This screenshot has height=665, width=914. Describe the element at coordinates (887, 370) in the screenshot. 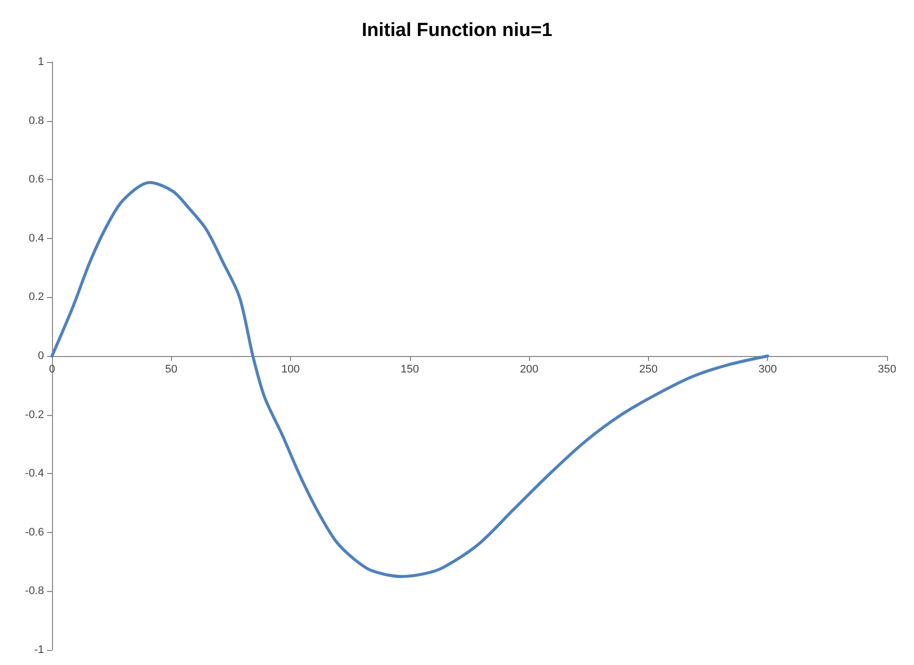

I see `x-tick-label: 350` at that location.